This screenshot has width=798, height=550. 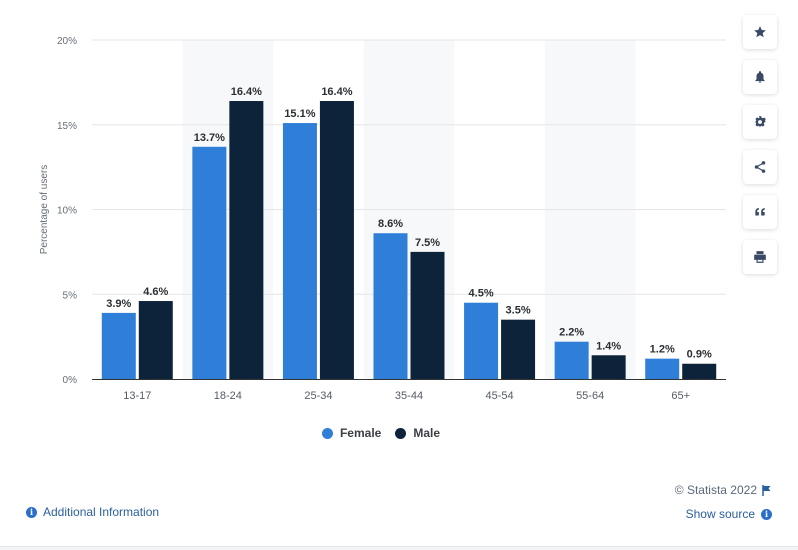 What do you see at coordinates (155, 292) in the screenshot?
I see `data-label: 4.6%` at bounding box center [155, 292].